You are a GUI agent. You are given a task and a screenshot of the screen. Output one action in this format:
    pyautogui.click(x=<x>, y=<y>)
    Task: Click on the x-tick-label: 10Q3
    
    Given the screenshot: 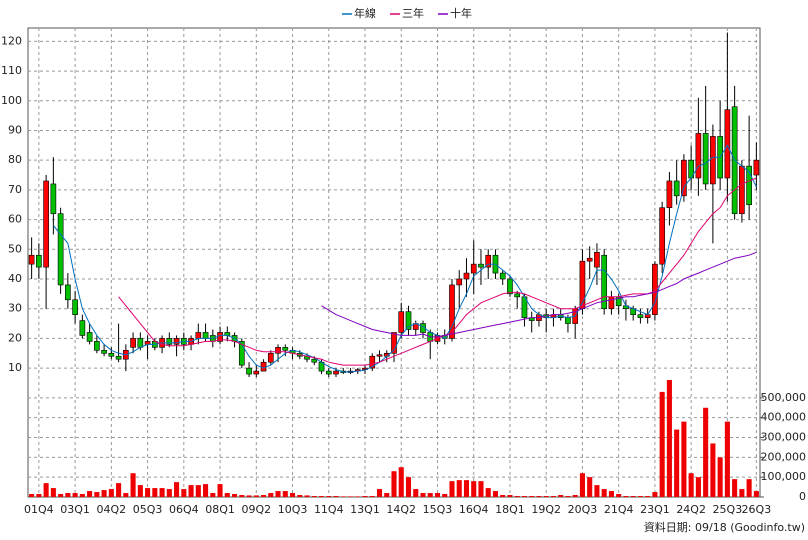 What is the action you would take?
    pyautogui.click(x=293, y=509)
    